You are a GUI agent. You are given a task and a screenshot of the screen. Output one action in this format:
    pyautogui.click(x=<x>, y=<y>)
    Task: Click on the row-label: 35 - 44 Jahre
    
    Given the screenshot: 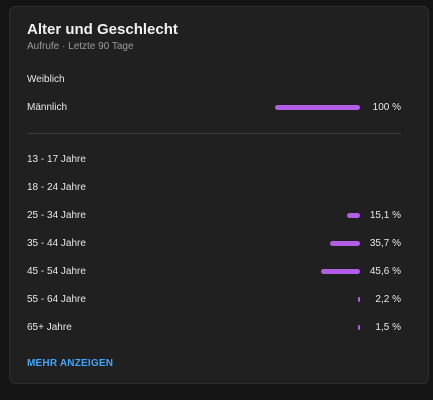 What is the action you would take?
    pyautogui.click(x=56, y=243)
    